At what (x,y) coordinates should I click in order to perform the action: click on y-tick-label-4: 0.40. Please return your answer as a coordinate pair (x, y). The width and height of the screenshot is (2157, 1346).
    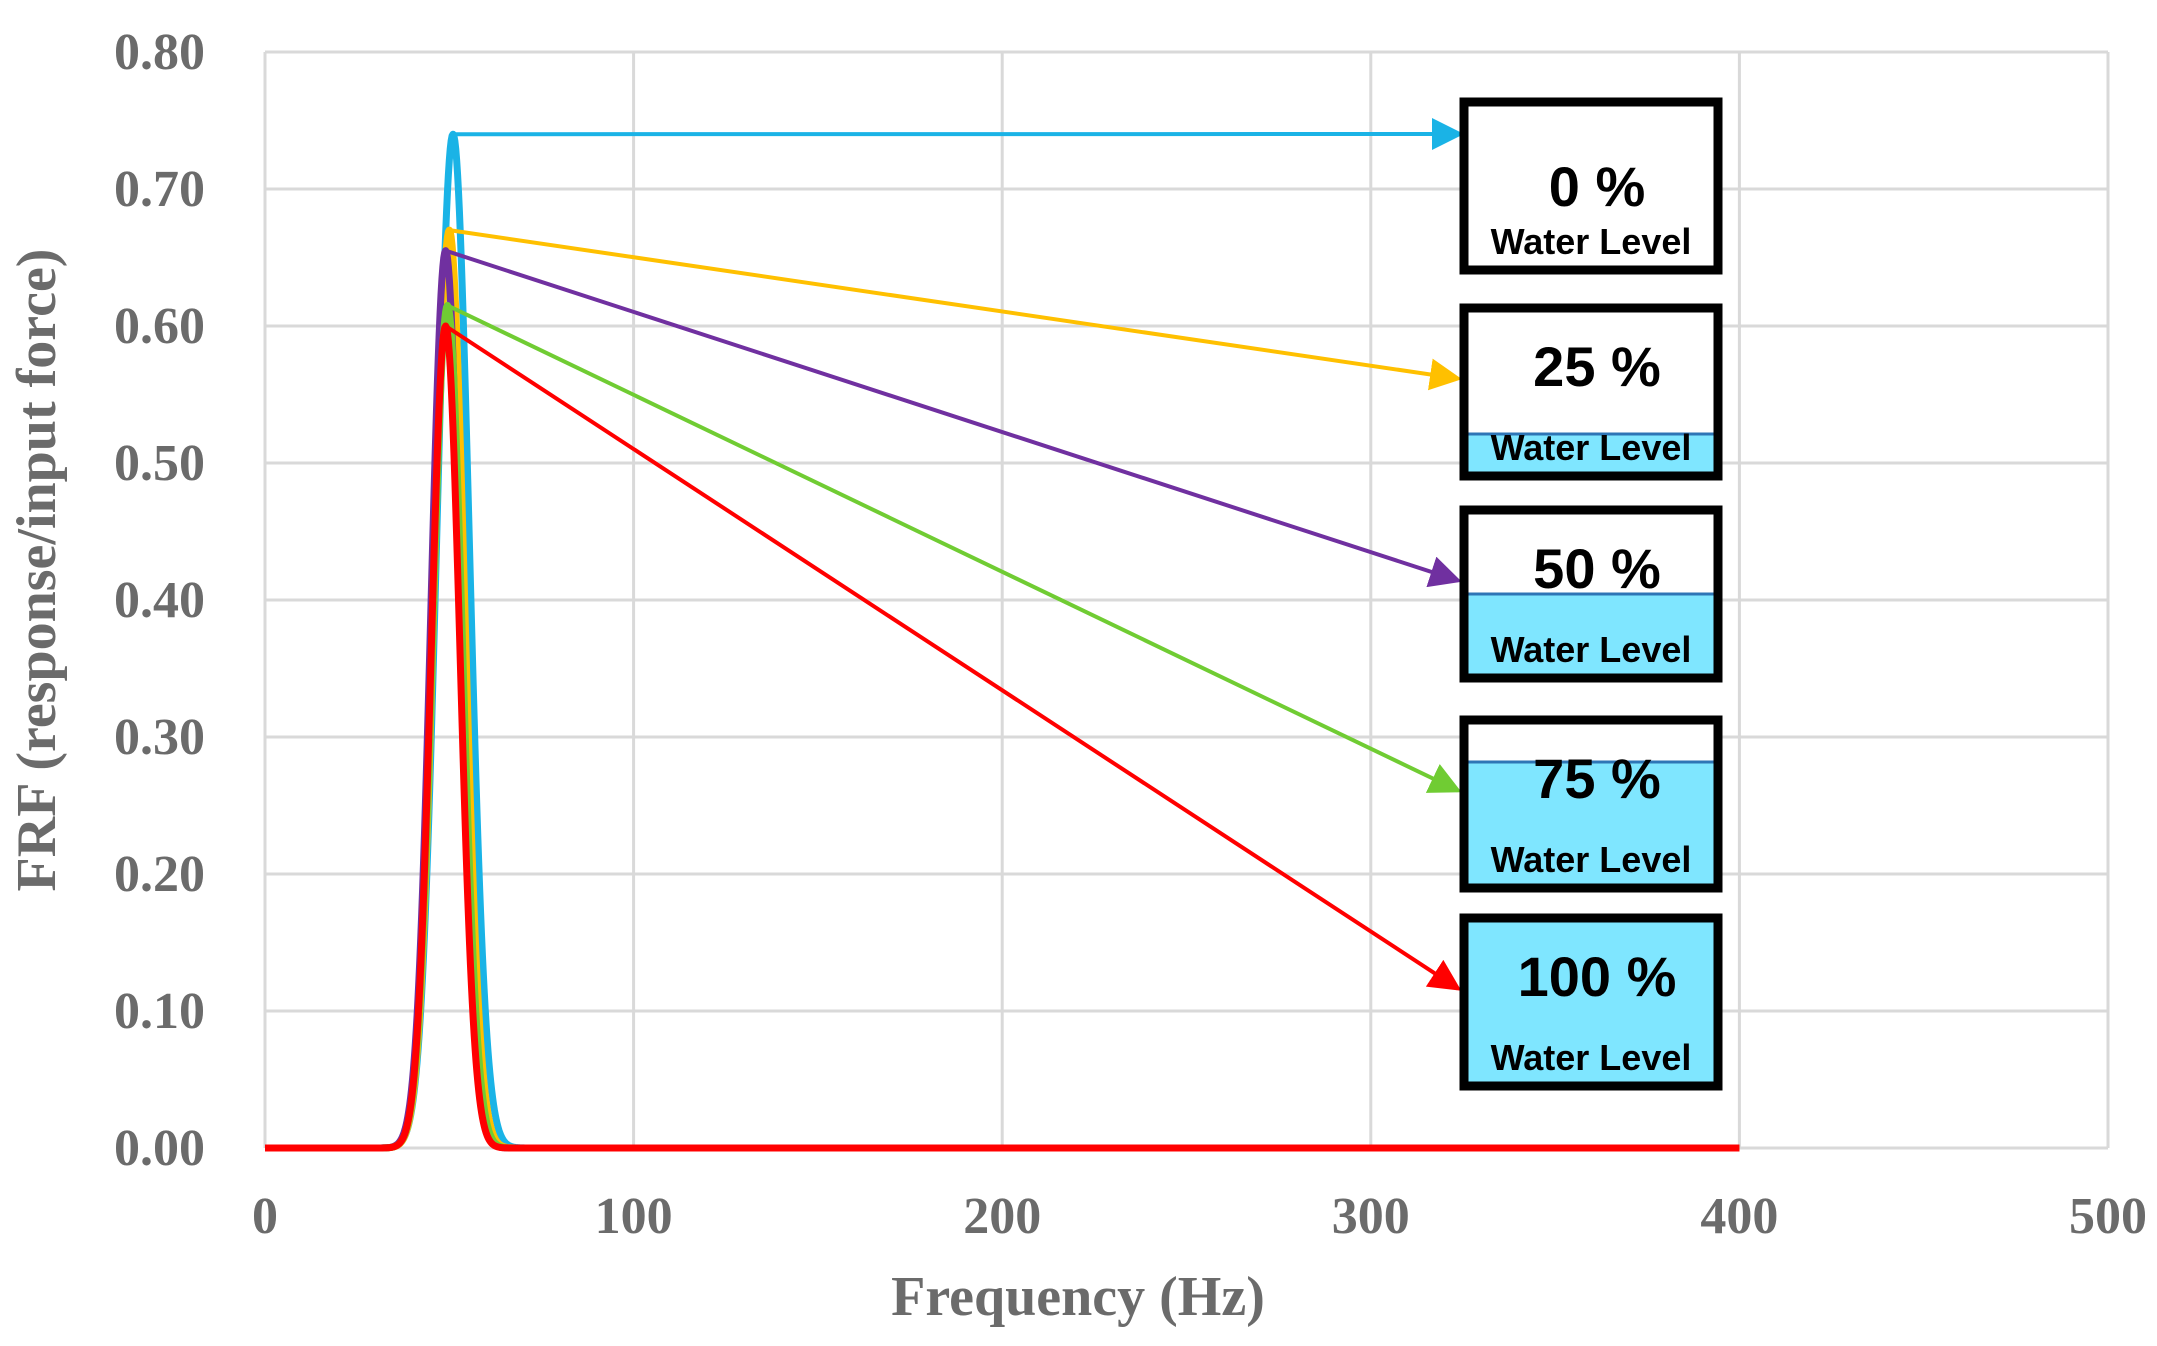
    Looking at the image, I should click on (159, 600).